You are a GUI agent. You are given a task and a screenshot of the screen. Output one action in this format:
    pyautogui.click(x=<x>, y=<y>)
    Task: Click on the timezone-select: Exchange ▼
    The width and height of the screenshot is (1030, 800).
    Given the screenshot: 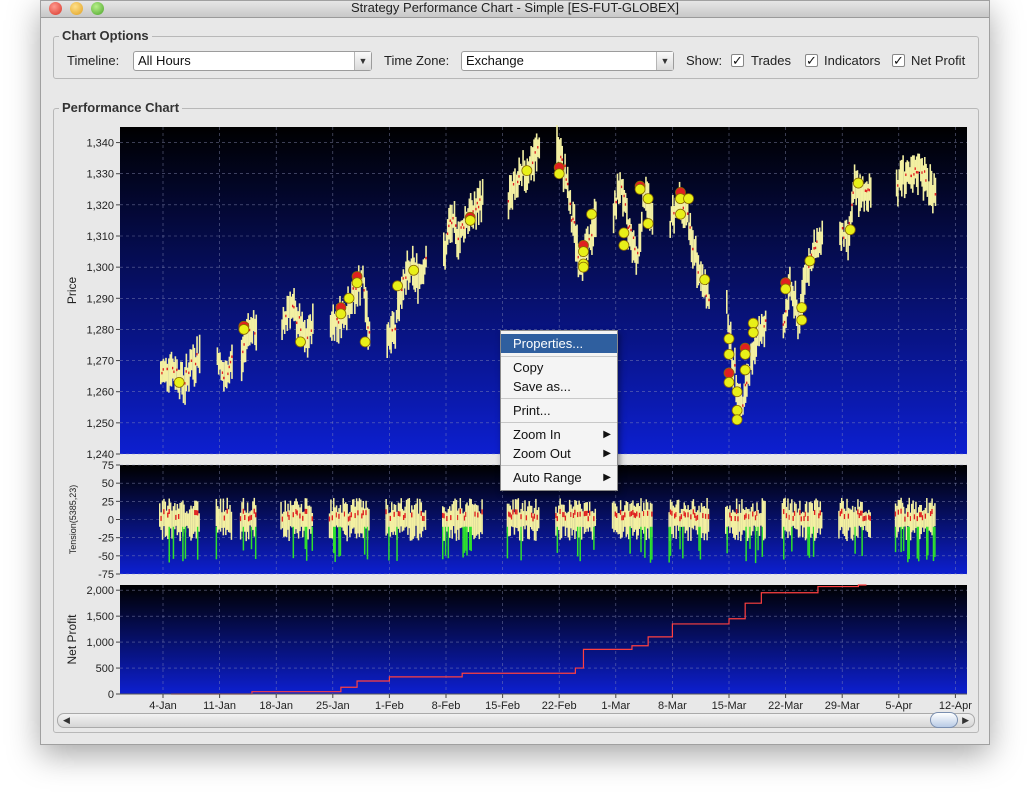 What is the action you would take?
    pyautogui.click(x=567, y=61)
    